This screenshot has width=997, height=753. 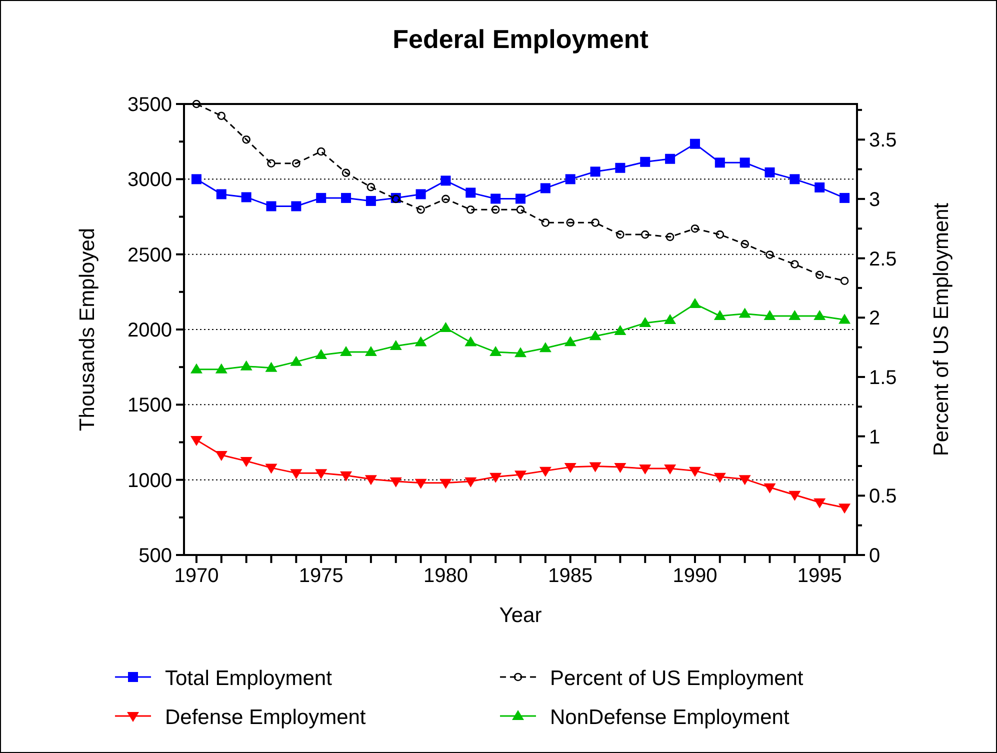 I want to click on x-tick-label: 1990, so click(x=695, y=576).